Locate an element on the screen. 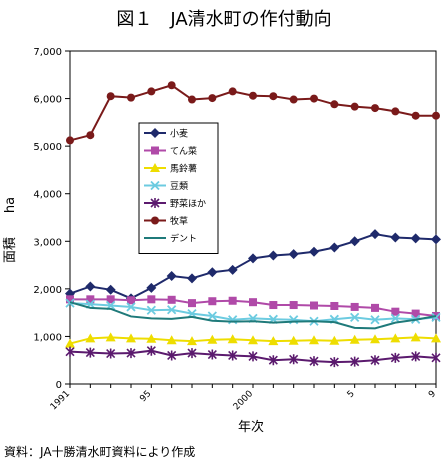 This screenshot has height=467, width=448. x-axis: 1991 95 2000 5 9 is located at coordinates (243, 398).